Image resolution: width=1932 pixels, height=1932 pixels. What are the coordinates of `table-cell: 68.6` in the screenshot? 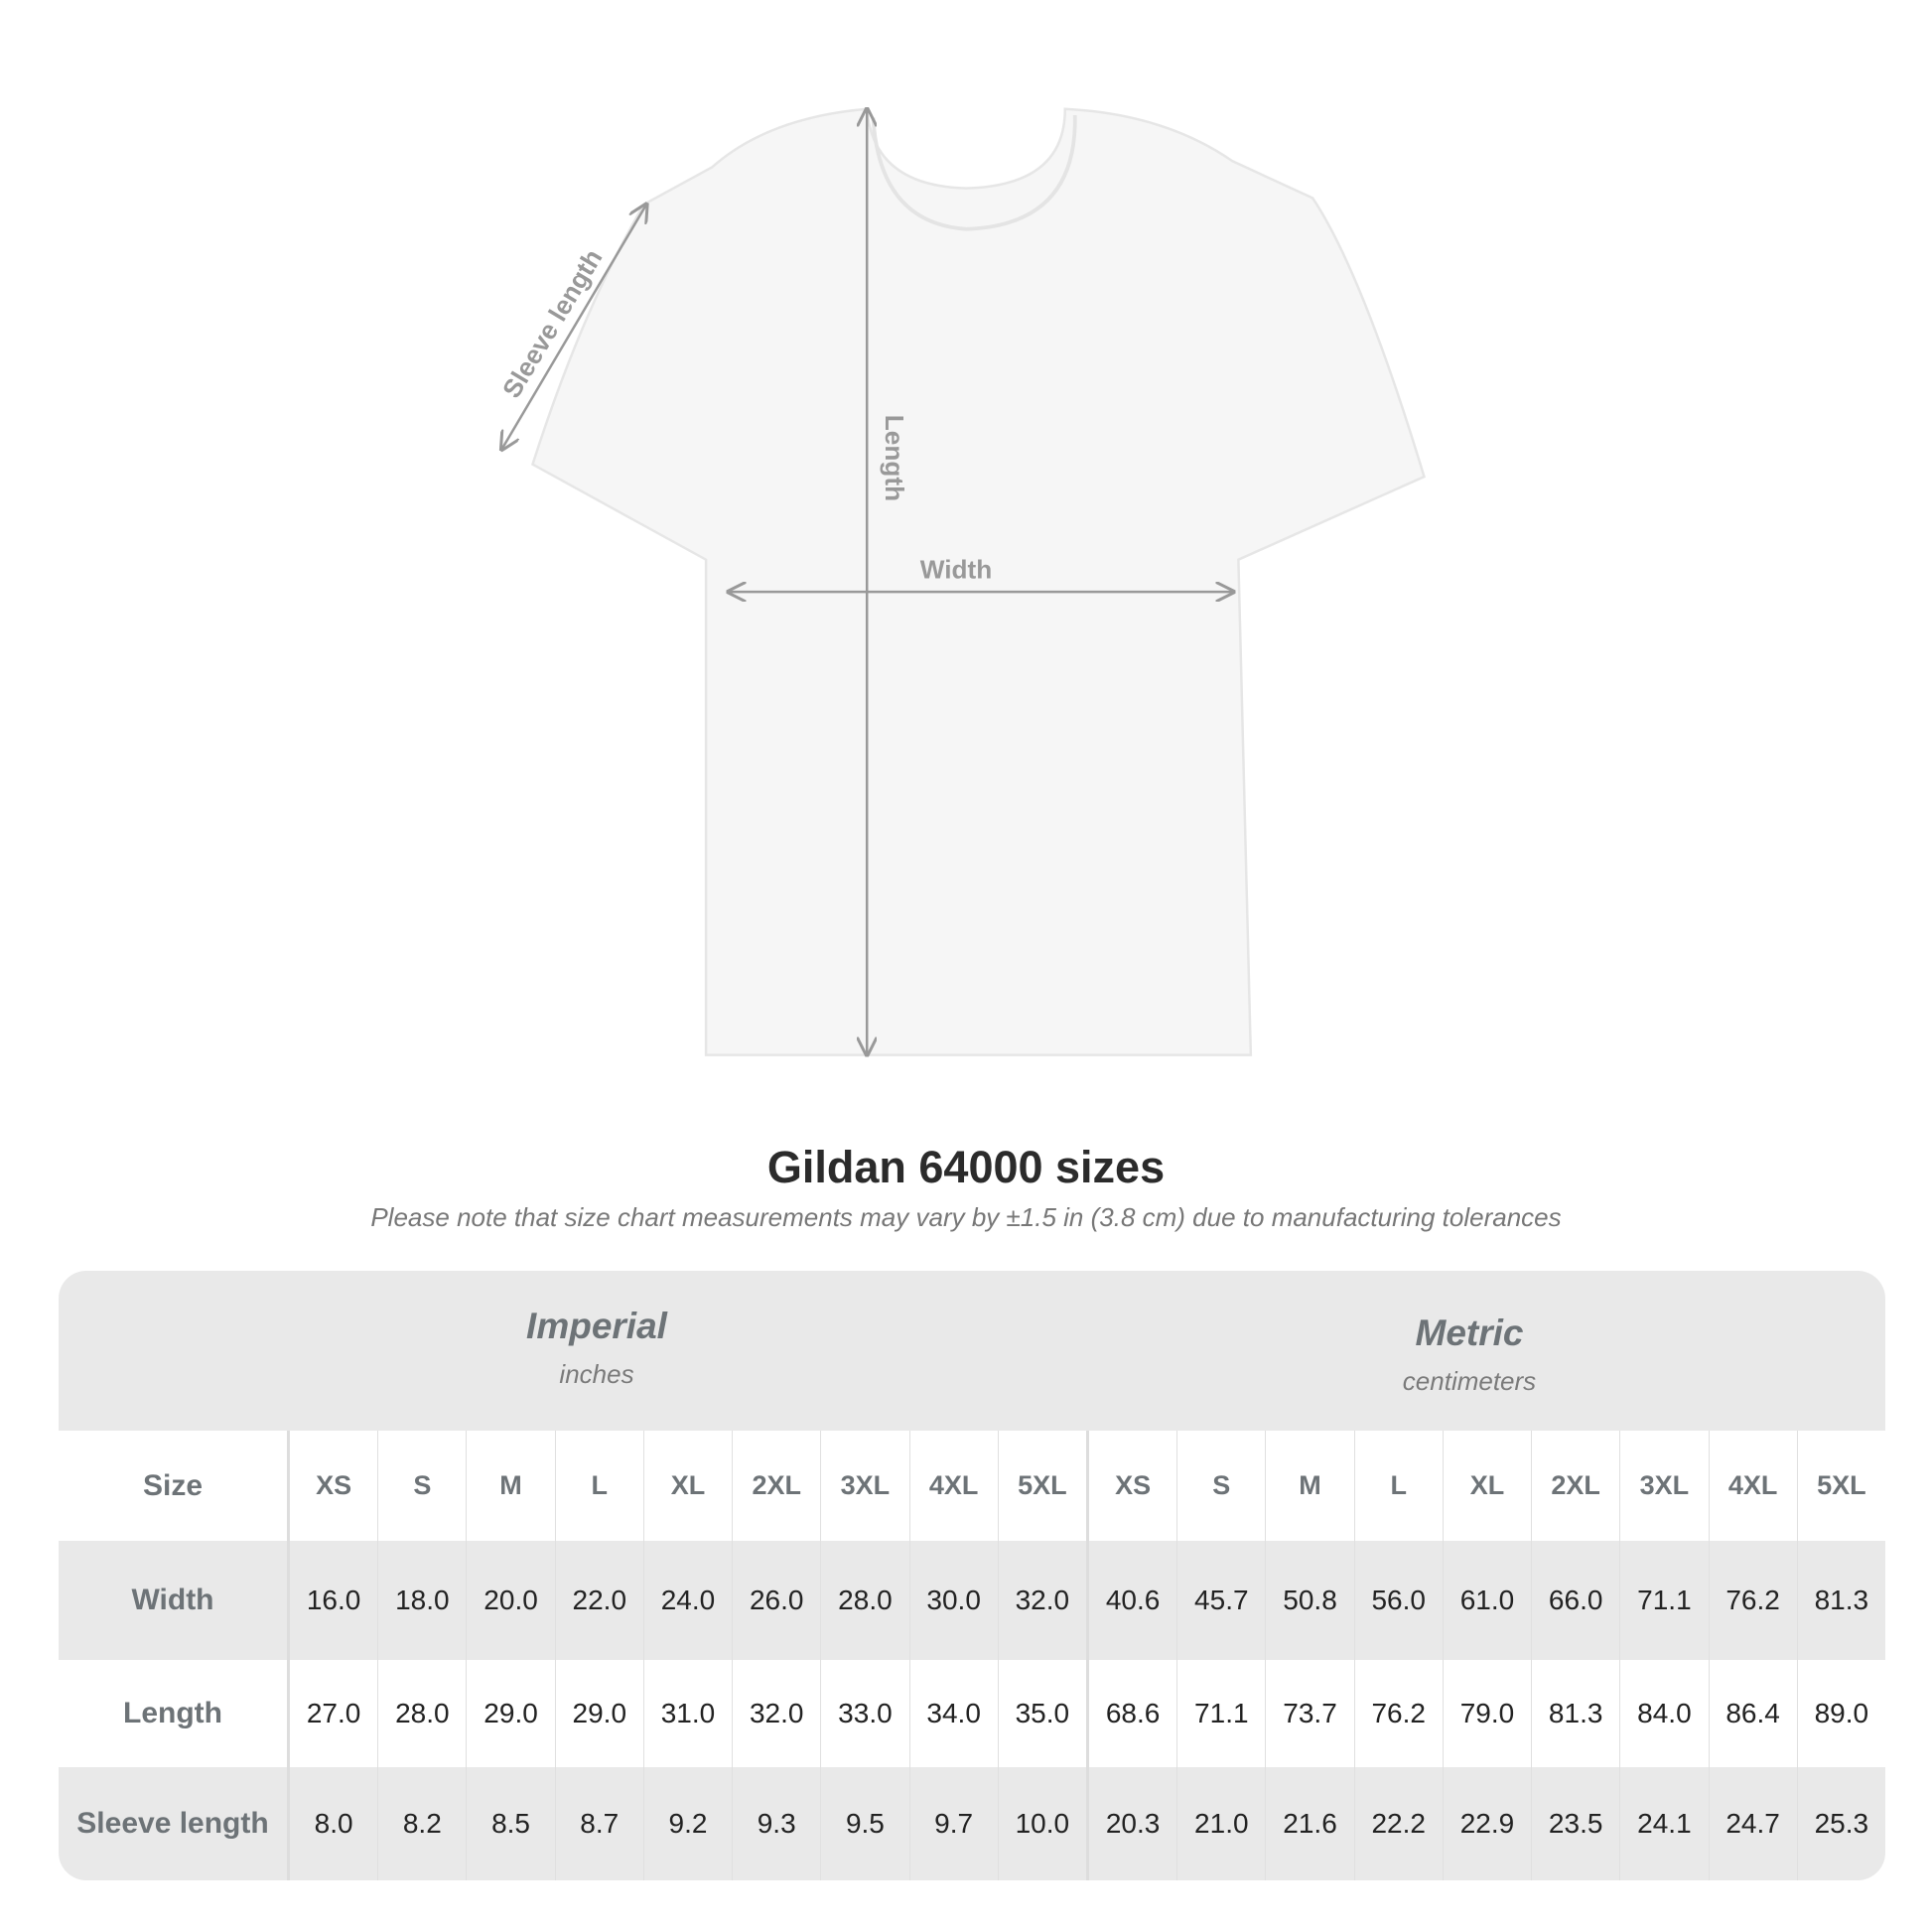 It's located at (1133, 1714).